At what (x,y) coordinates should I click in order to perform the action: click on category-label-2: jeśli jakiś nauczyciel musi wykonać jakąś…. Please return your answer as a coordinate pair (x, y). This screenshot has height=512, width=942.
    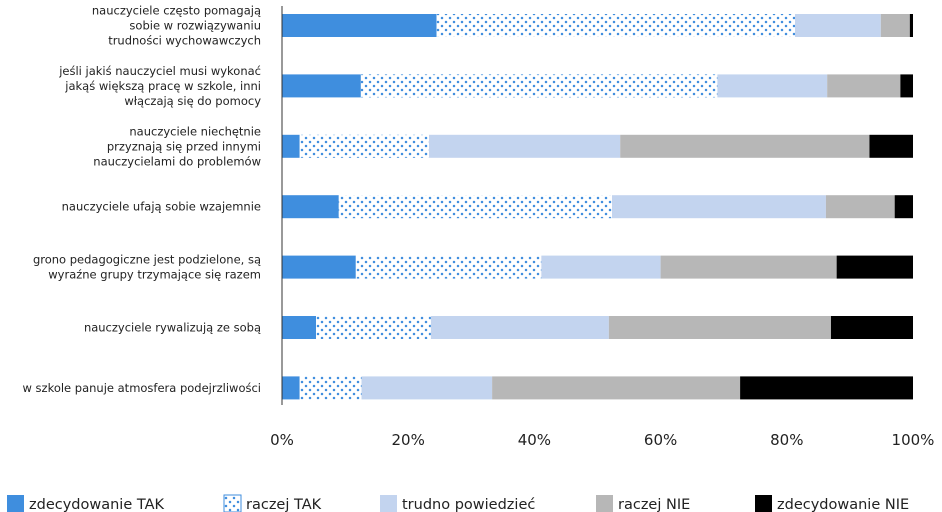
    Looking at the image, I should click on (159, 86).